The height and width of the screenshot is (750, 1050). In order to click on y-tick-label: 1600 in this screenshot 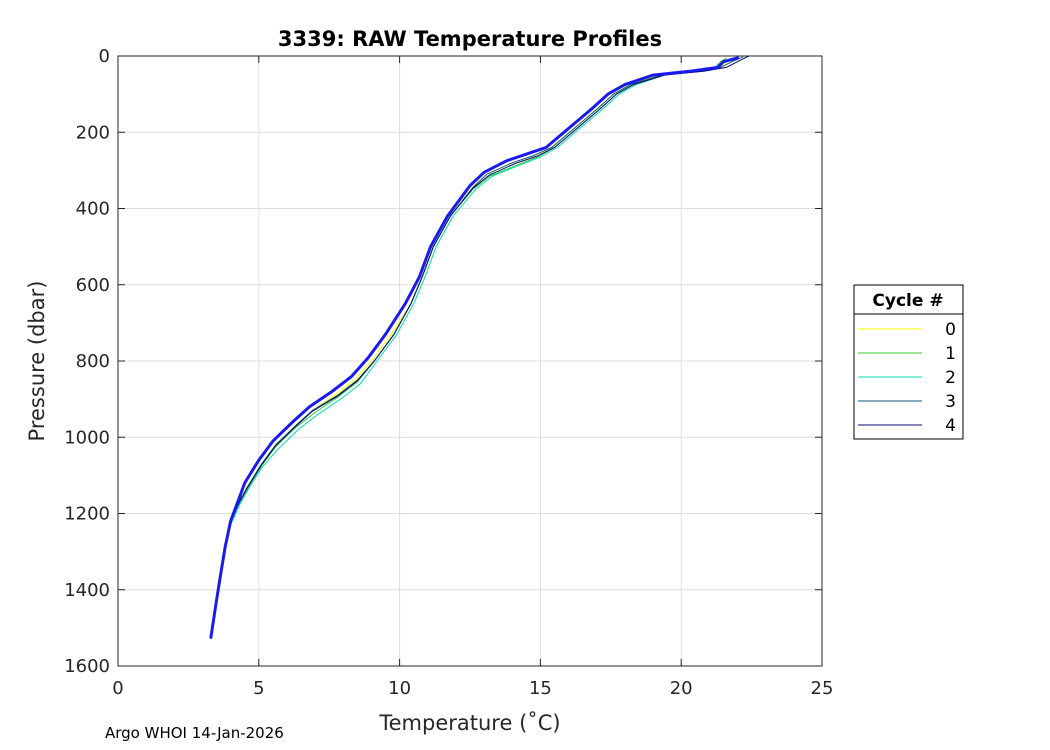, I will do `click(87, 666)`.